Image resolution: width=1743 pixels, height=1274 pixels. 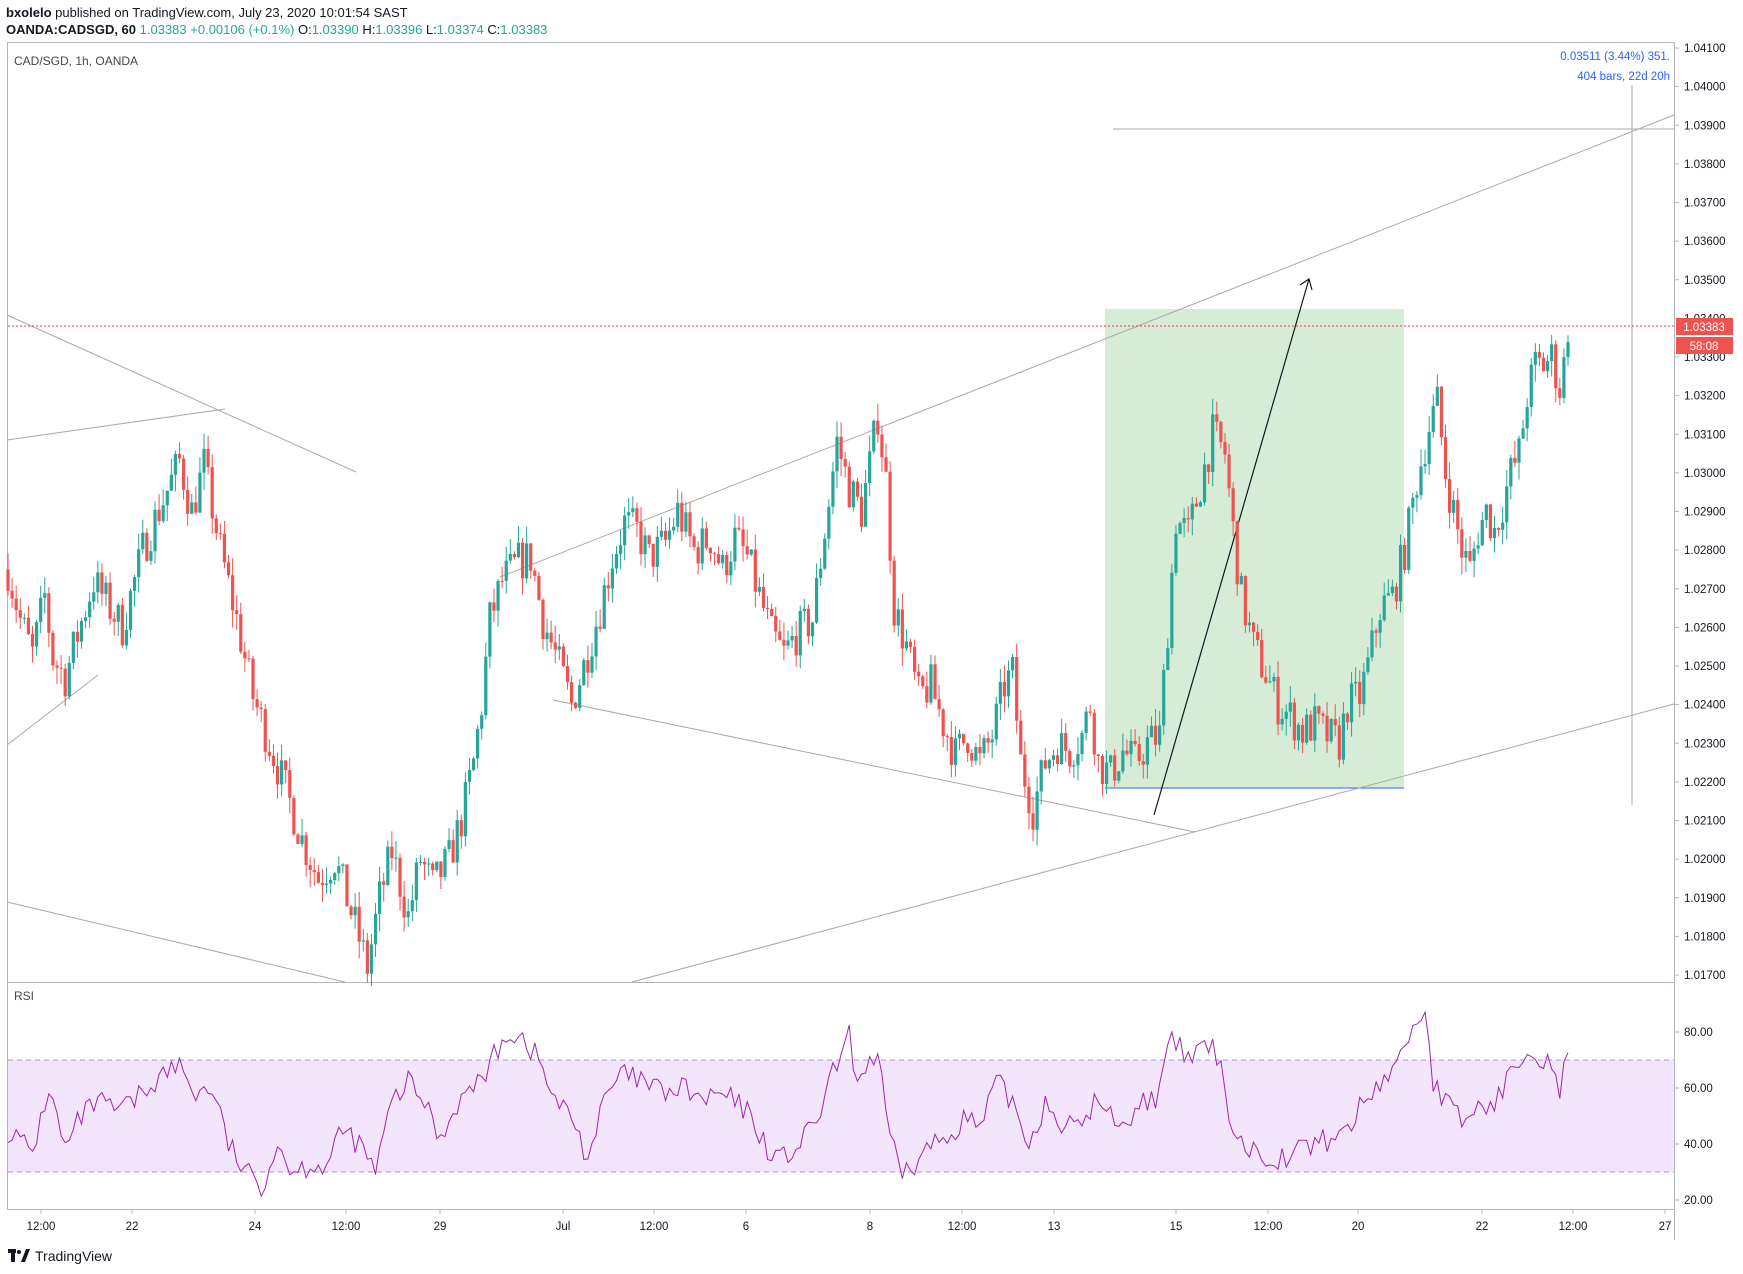 I want to click on support-trend-line, so click(x=1153, y=843).